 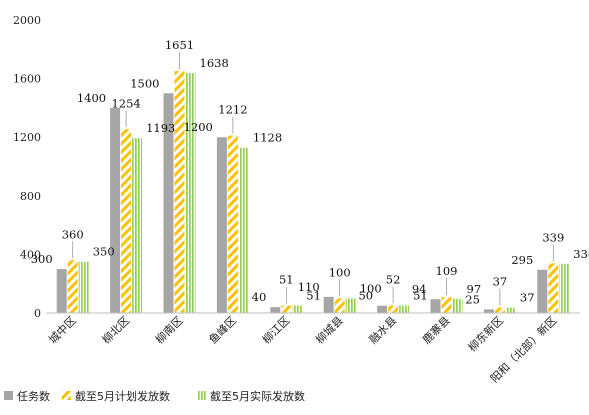 What do you see at coordinates (73, 234) in the screenshot?
I see `data-label: 360` at bounding box center [73, 234].